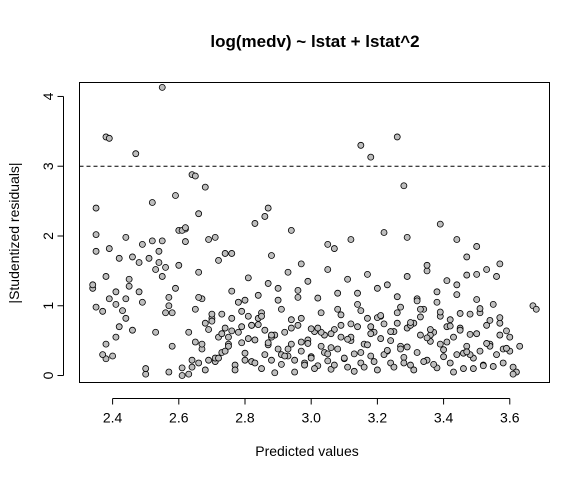  Describe the element at coordinates (444, 418) in the screenshot. I see `x-tick-label: 3.4` at that location.